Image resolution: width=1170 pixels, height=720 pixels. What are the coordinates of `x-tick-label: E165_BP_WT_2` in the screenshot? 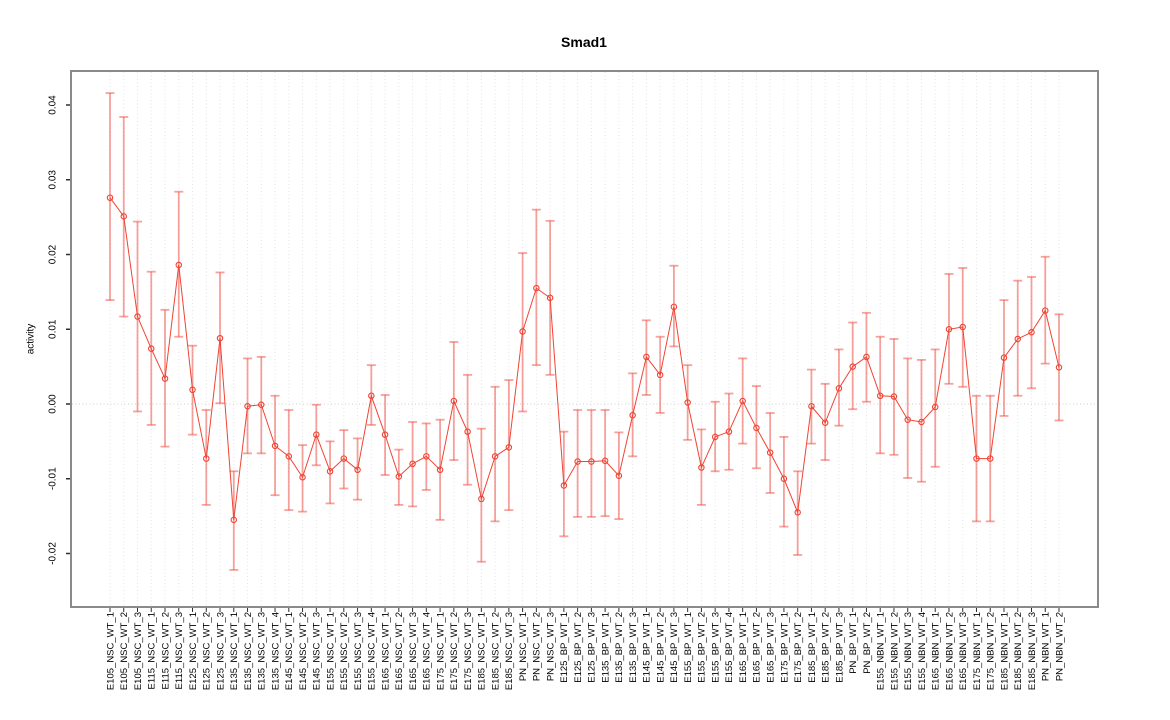 It's located at (757, 647).